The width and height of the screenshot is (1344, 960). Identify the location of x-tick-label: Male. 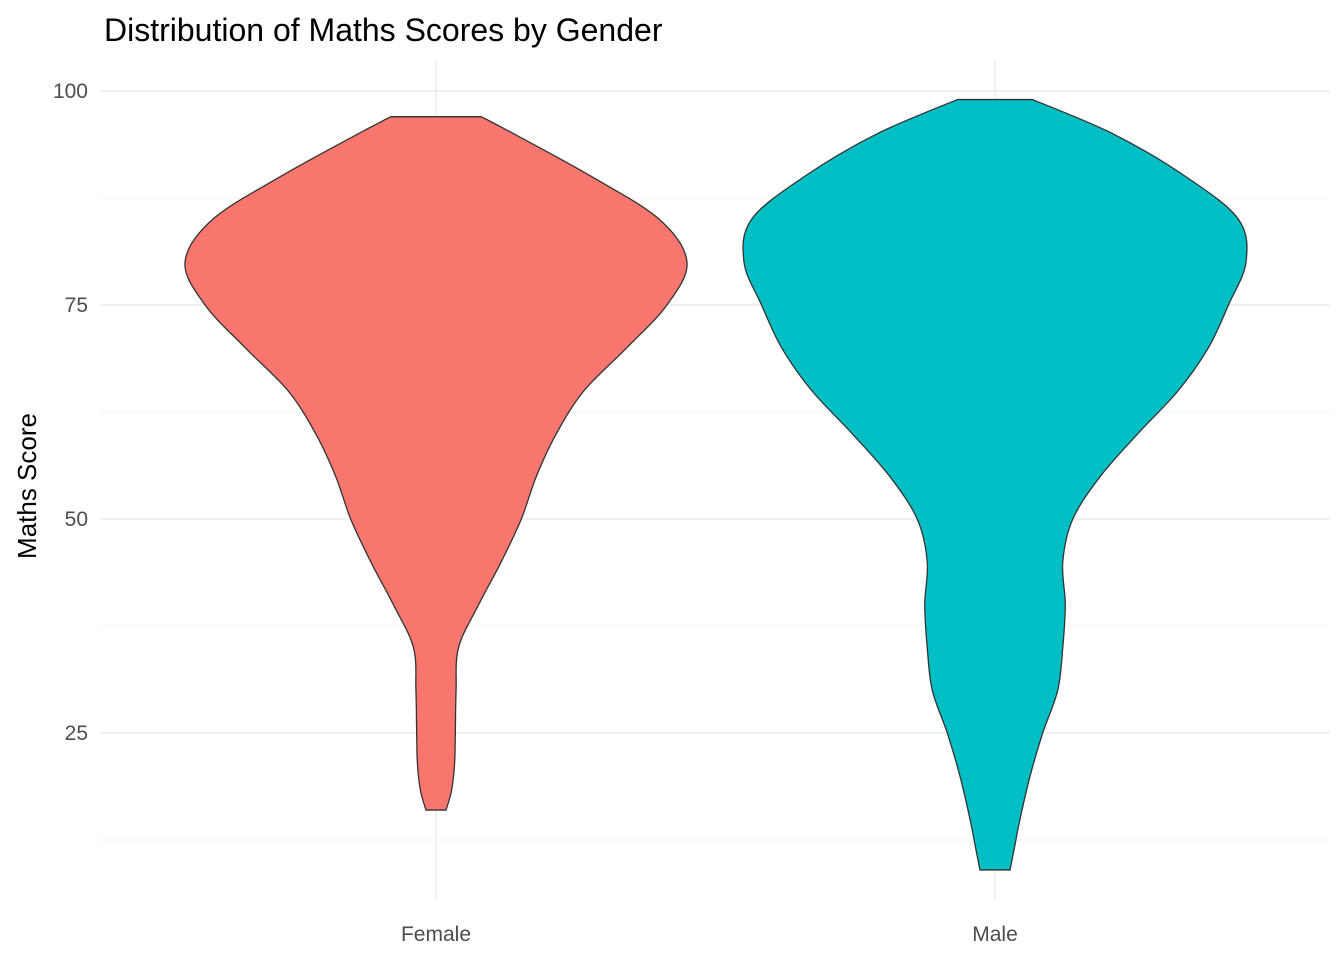
(995, 934).